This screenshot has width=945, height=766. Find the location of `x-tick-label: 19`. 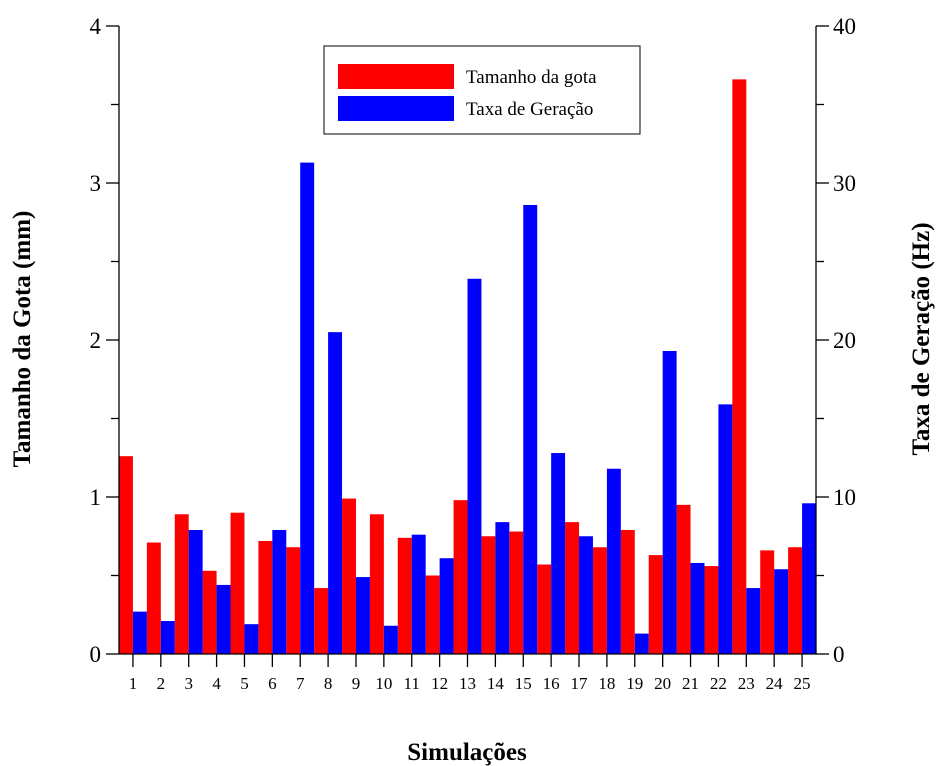

x-tick-label: 19 is located at coordinates (634, 683).